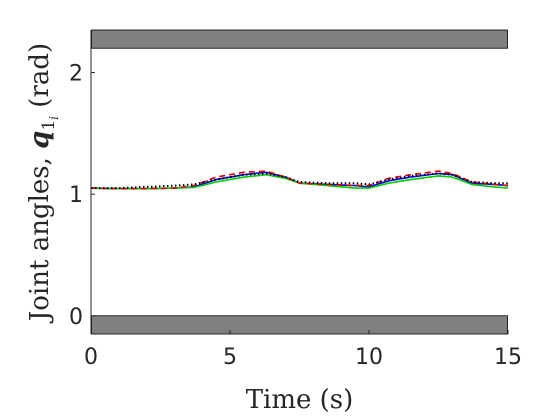  I want to click on y-axis-label: Joint angles, q1i (rad), so click(43, 183).